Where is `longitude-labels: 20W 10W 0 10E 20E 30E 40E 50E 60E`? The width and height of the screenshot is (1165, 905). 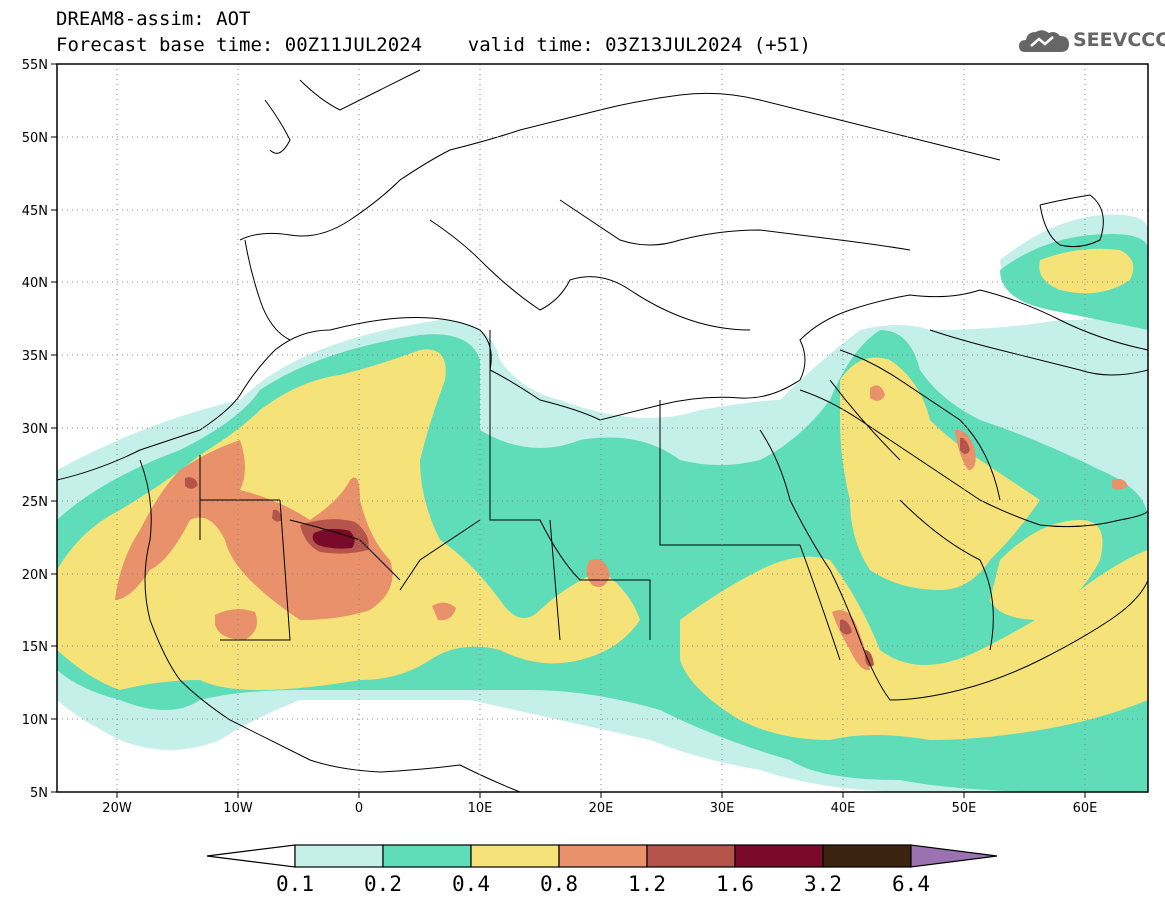
longitude-labels: 20W 10W 0 10E 20E 30E 40E 50E 60E is located at coordinates (599, 808).